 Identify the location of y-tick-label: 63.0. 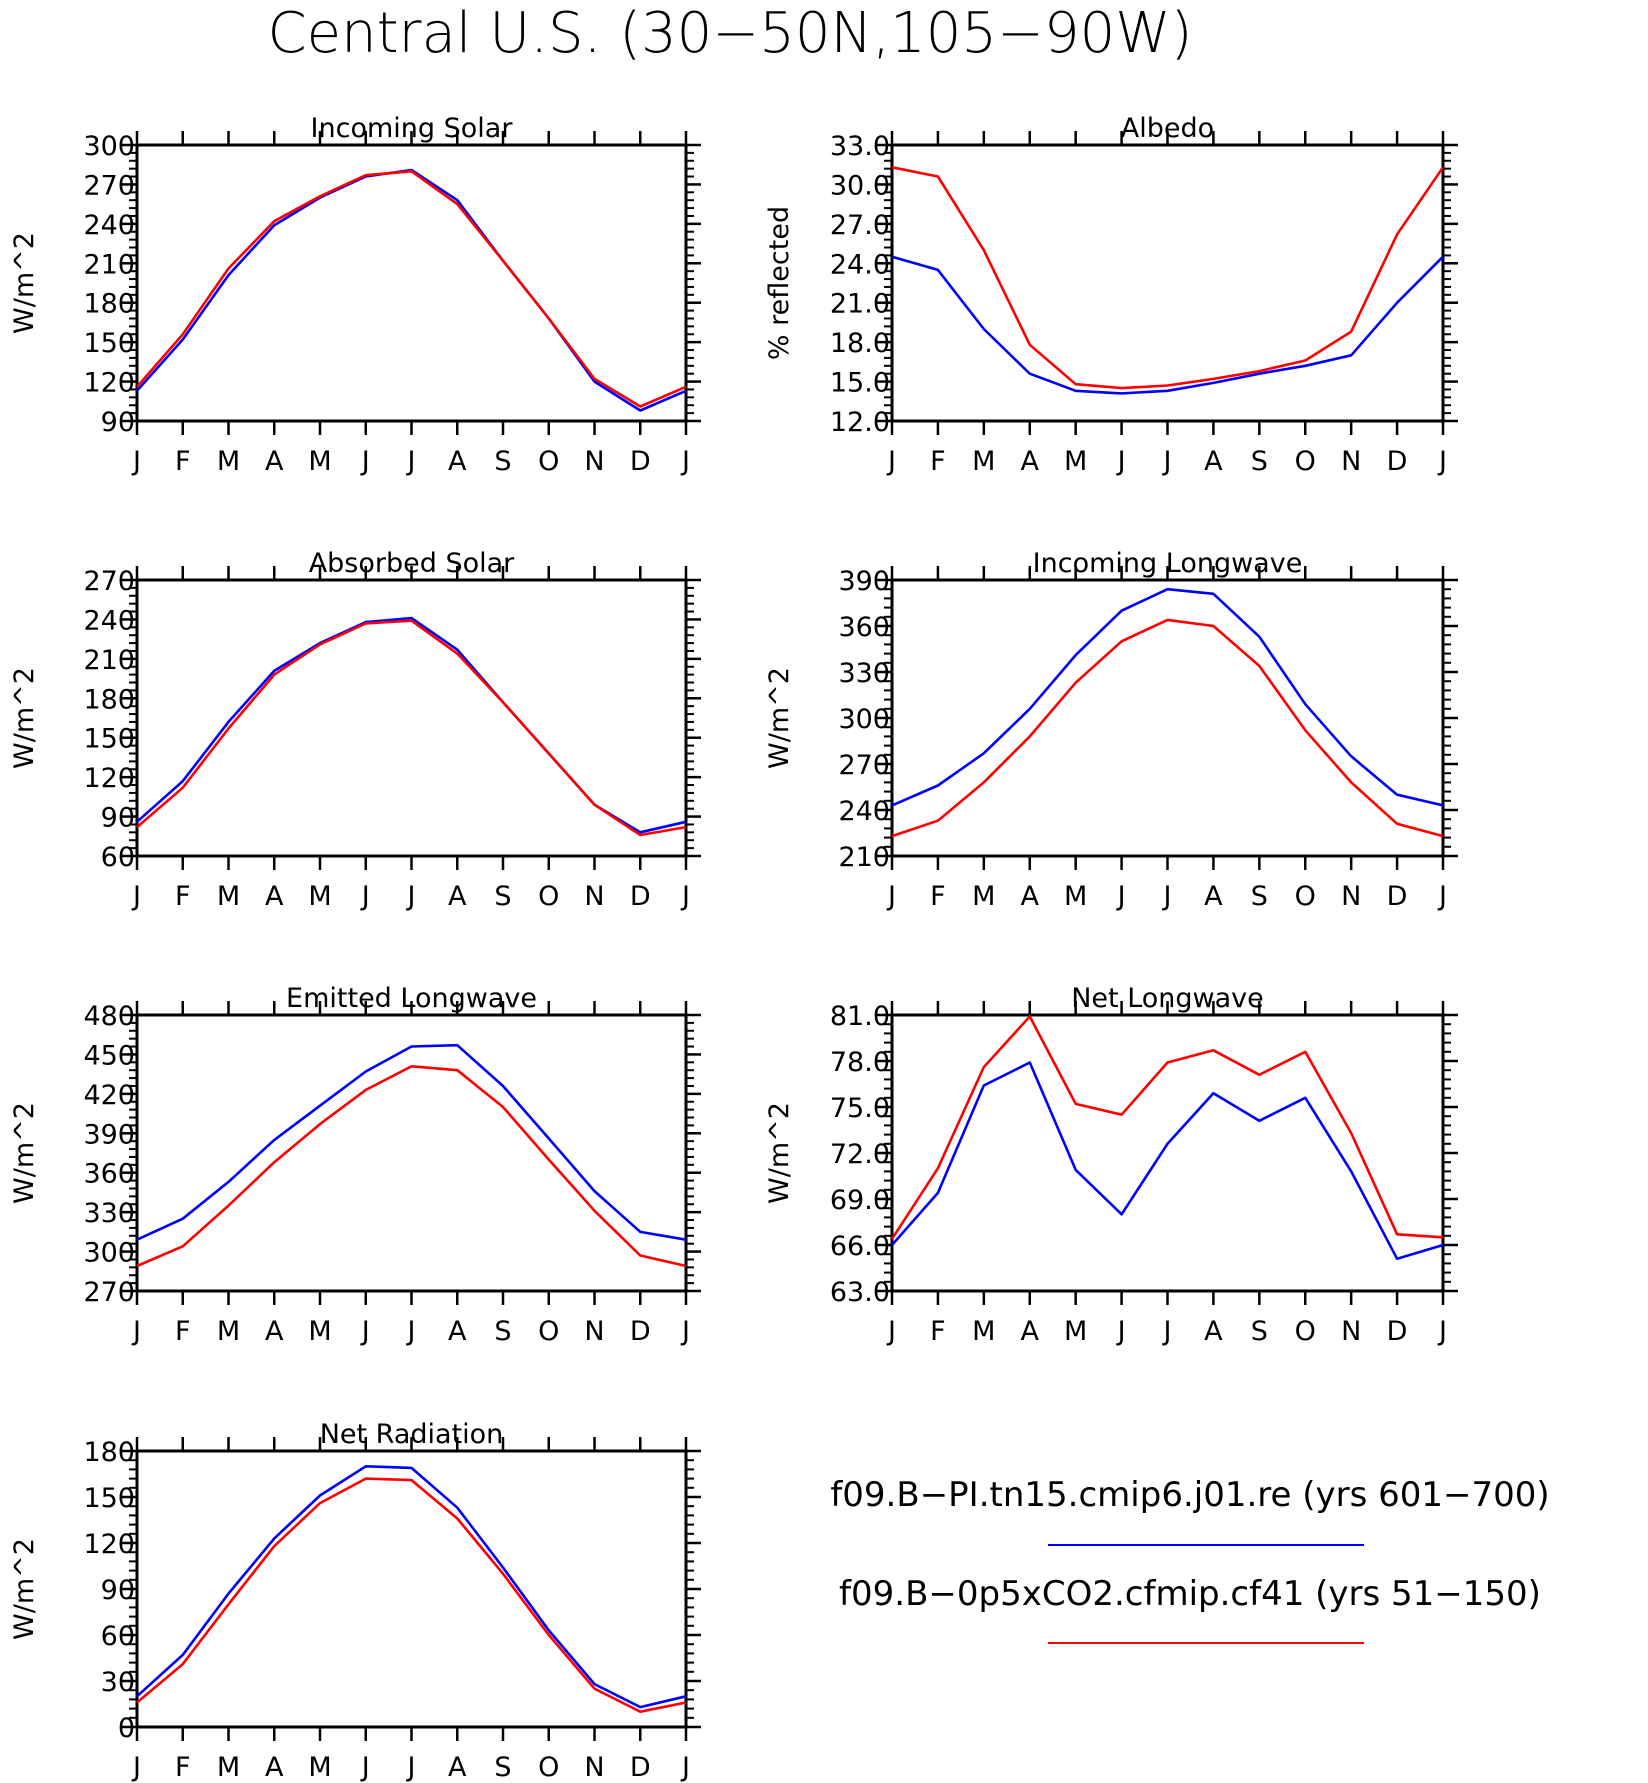
(860, 1292).